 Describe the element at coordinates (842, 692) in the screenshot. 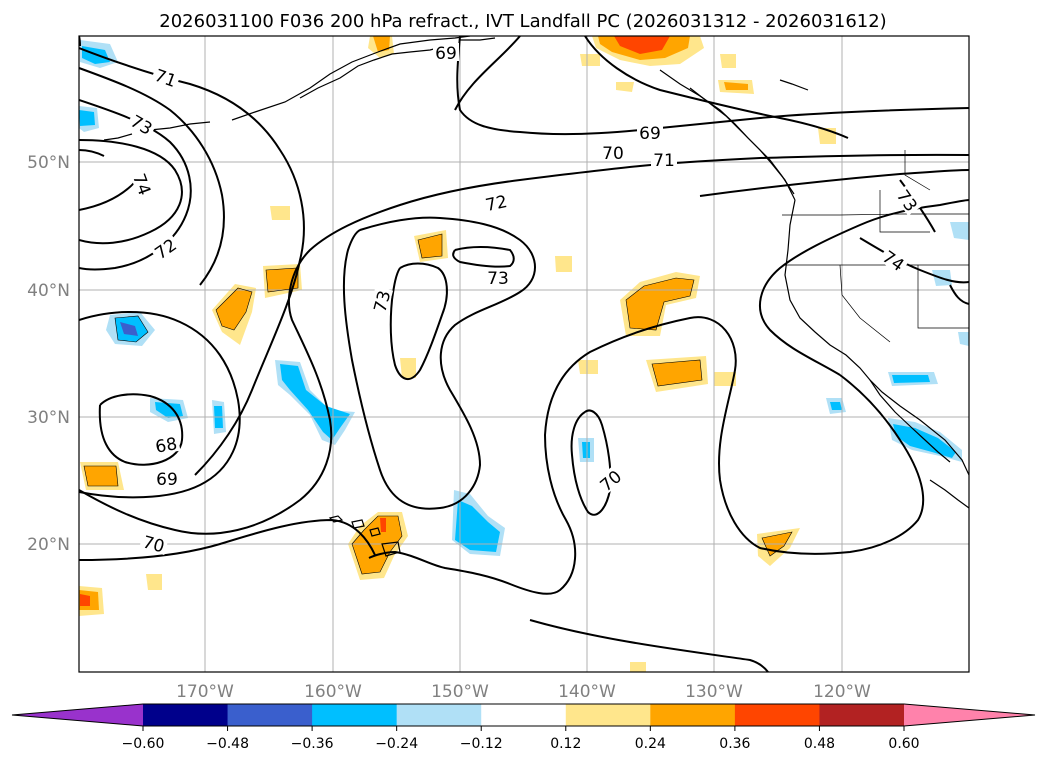

I see `lon-label: 120°W` at that location.